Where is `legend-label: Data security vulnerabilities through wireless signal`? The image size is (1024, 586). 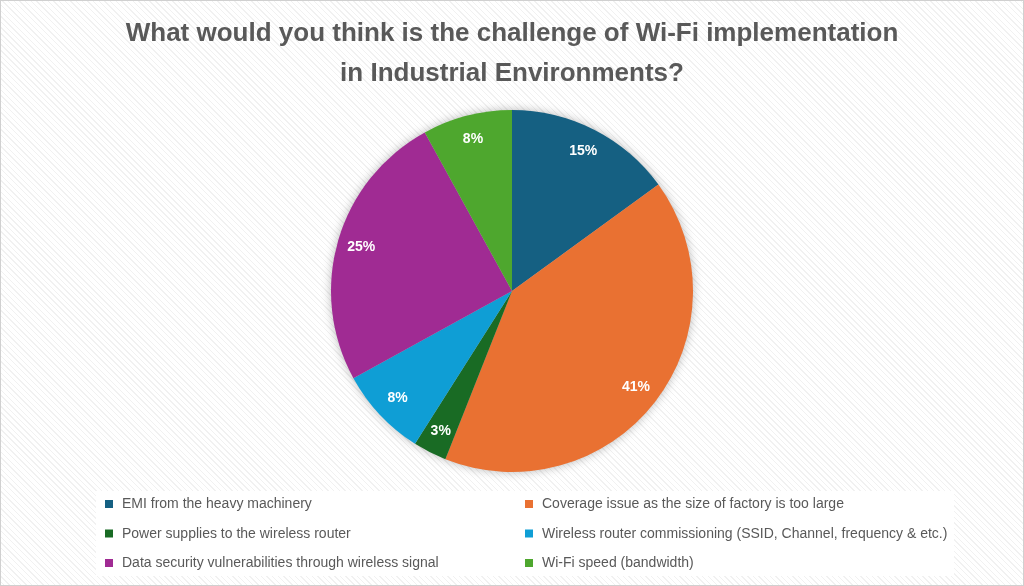 legend-label: Data security vulnerabilities through wireless signal is located at coordinates (280, 562).